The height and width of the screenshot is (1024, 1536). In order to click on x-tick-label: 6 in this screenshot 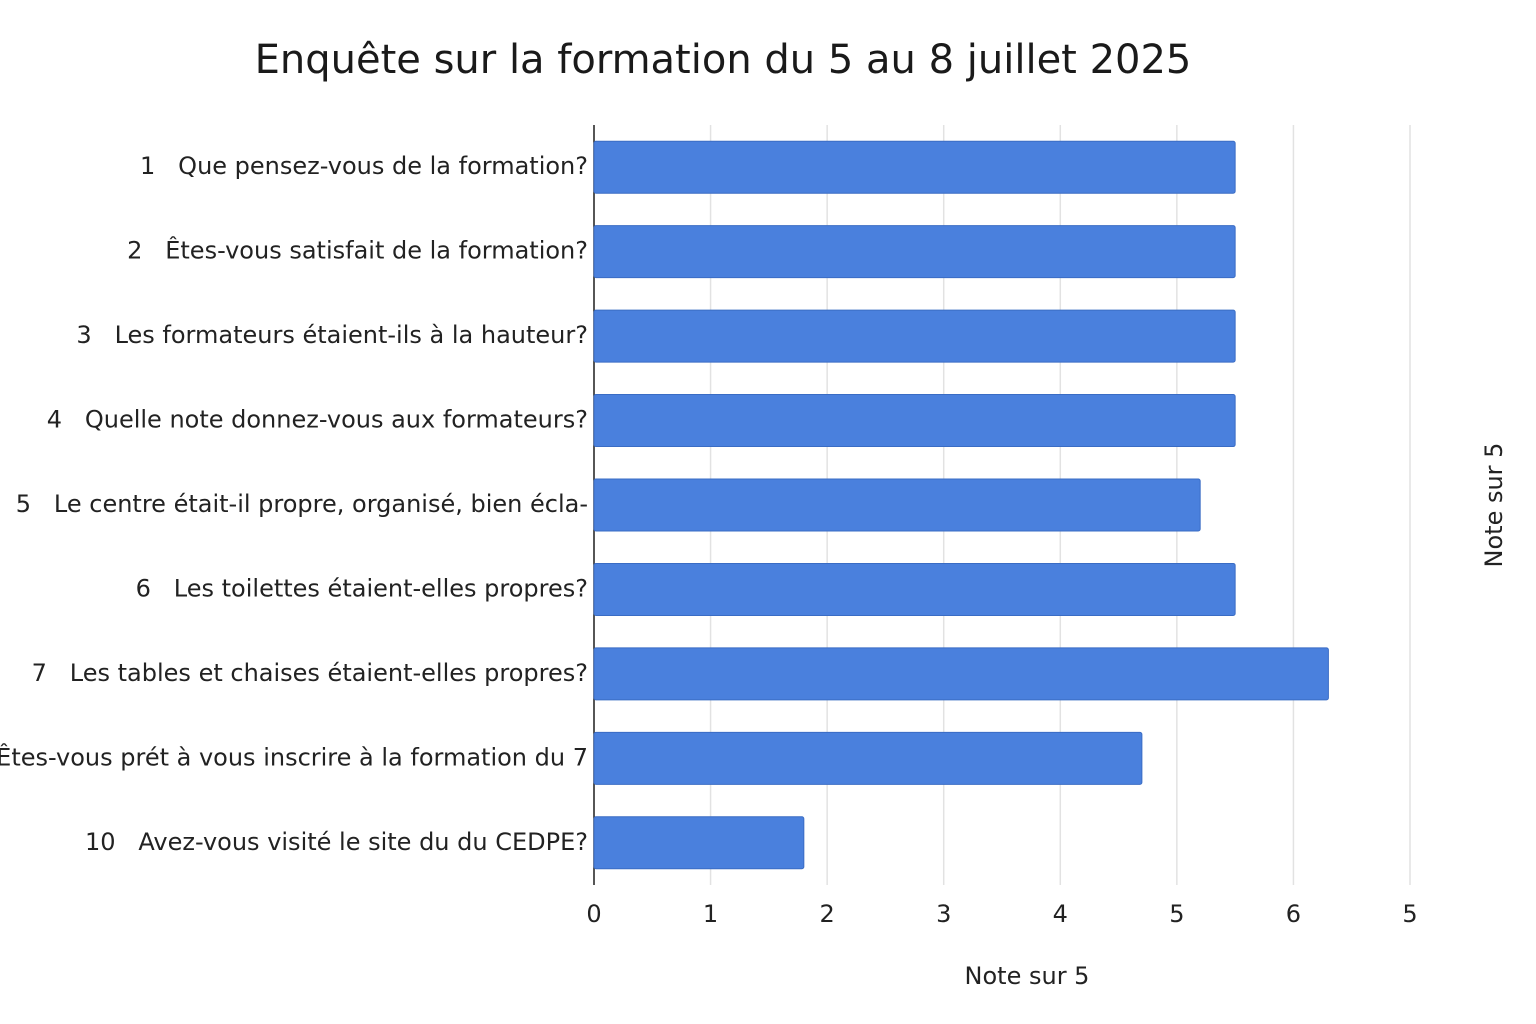, I will do `click(1293, 914)`.